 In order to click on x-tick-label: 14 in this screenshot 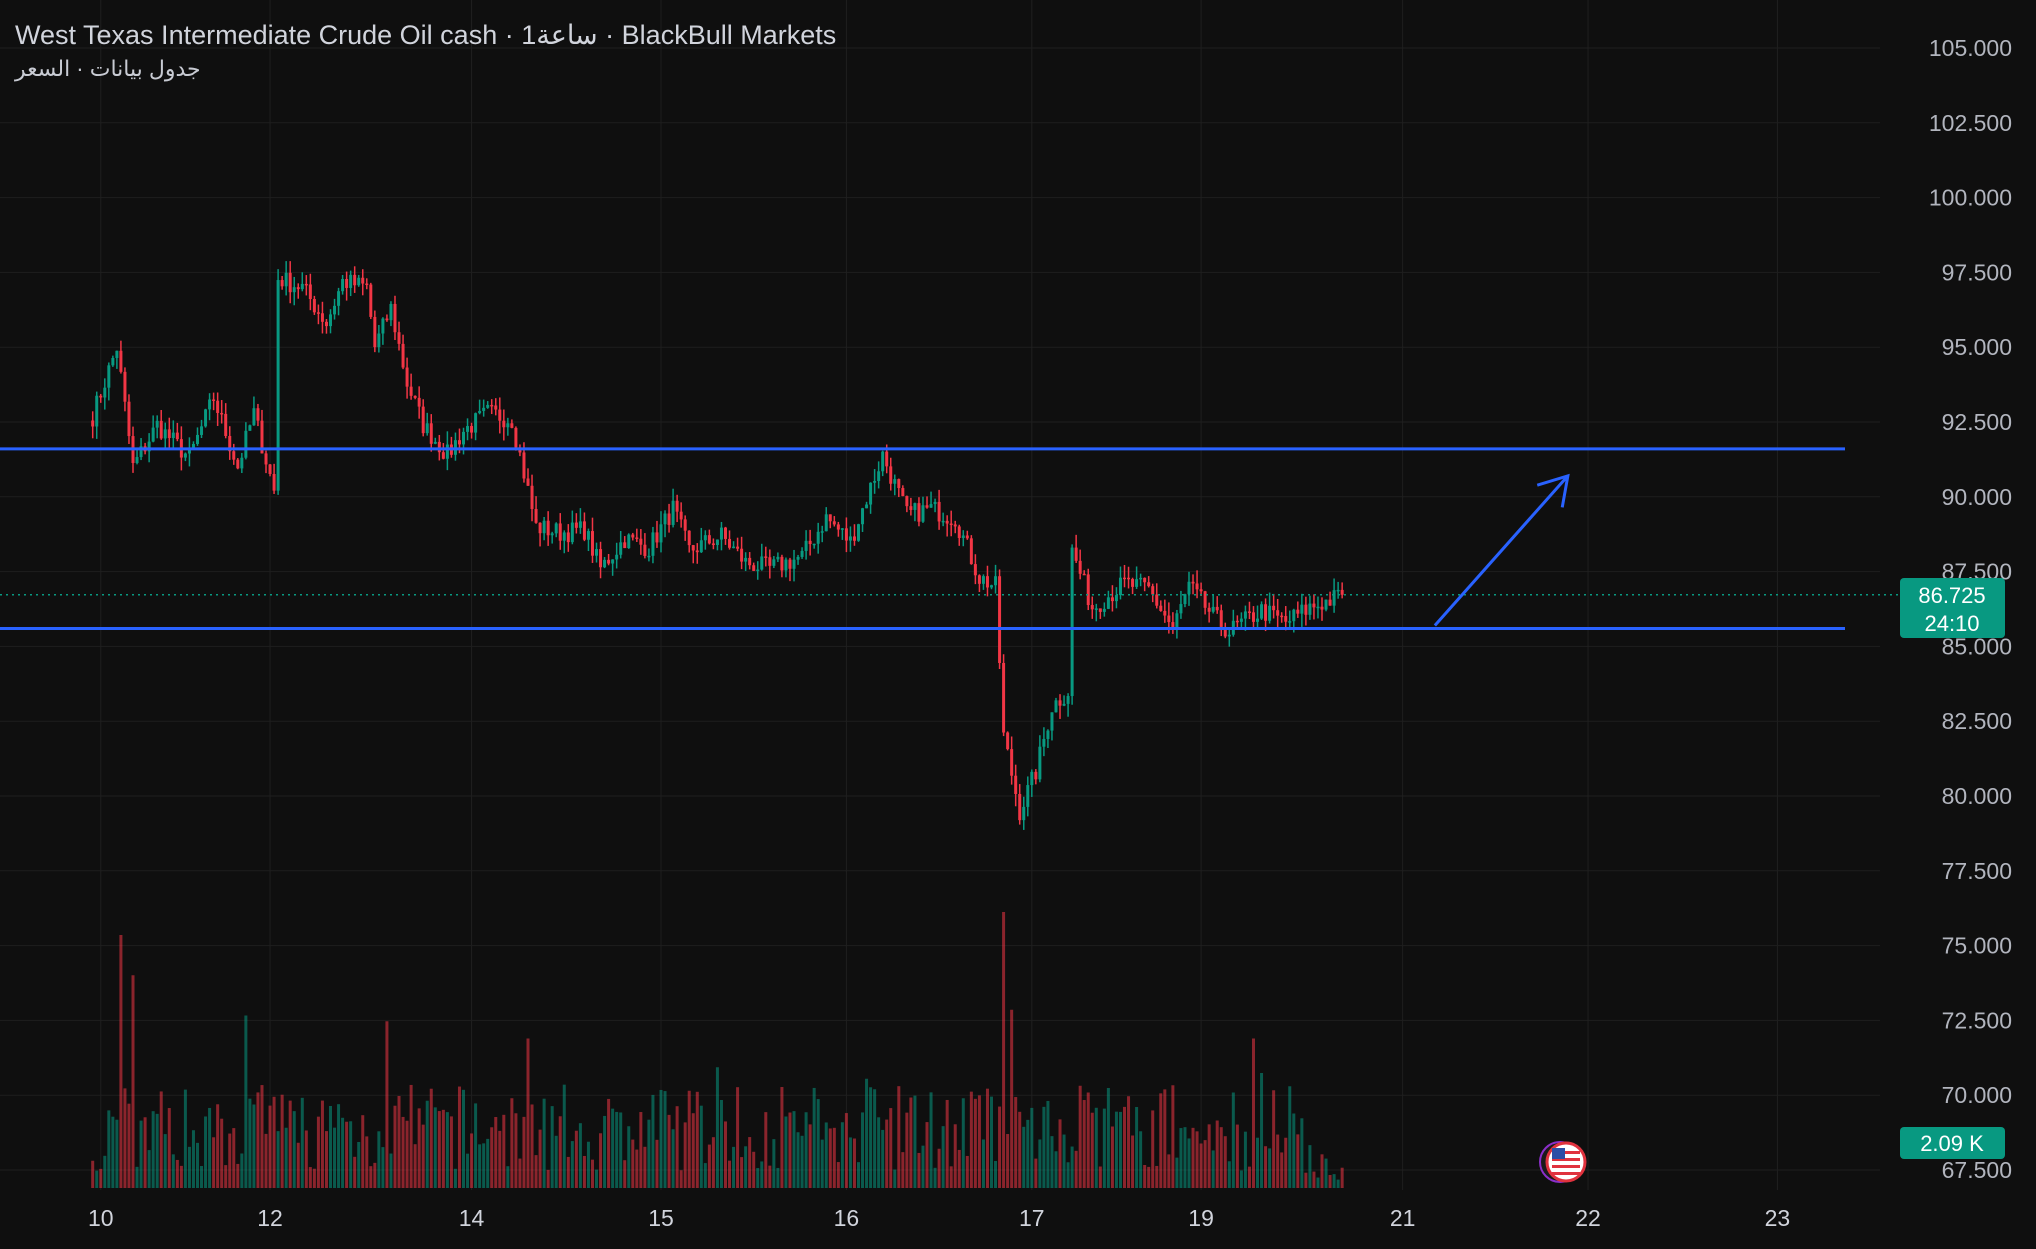, I will do `click(472, 1218)`.